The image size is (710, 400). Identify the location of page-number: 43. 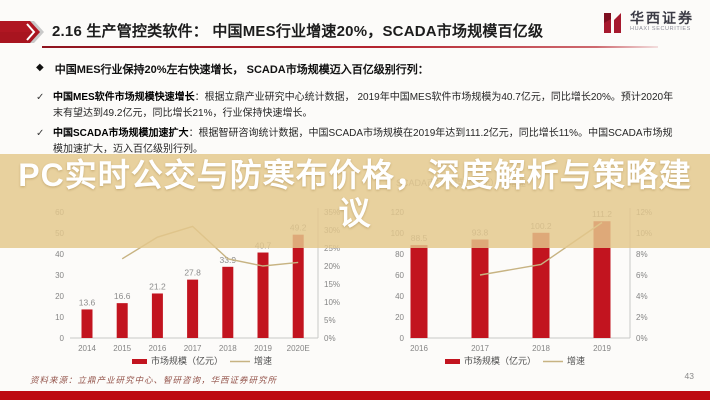
(689, 376).